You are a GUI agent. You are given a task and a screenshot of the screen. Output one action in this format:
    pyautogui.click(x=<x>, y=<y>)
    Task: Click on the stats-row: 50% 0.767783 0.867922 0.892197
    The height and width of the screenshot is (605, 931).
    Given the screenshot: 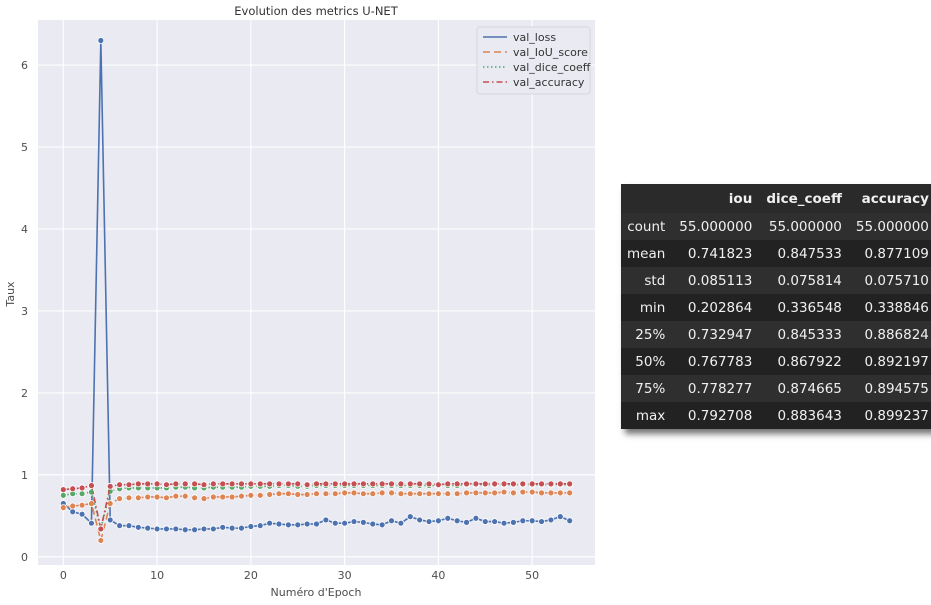 What is the action you would take?
    pyautogui.click(x=776, y=361)
    